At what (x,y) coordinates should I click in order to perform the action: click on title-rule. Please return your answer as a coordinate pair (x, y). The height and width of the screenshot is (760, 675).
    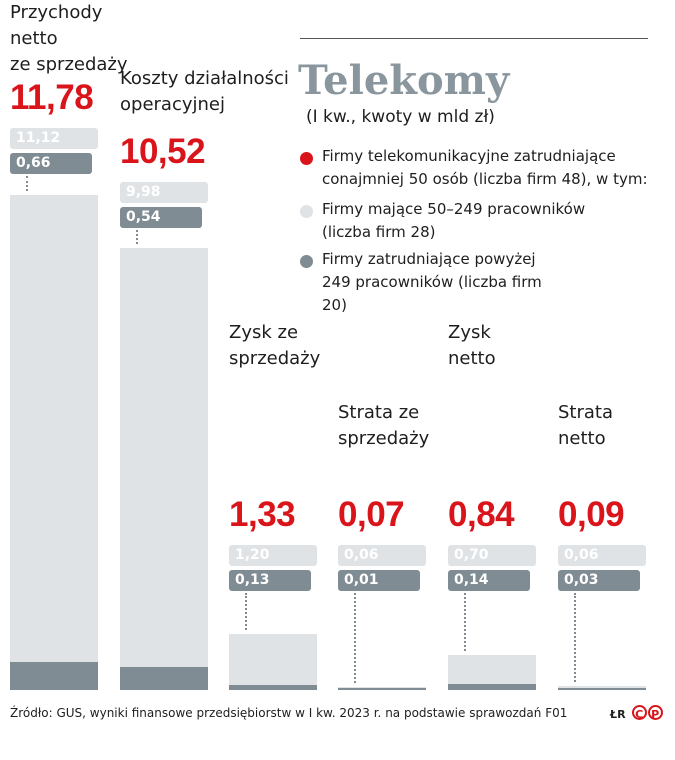
    Looking at the image, I should click on (474, 38).